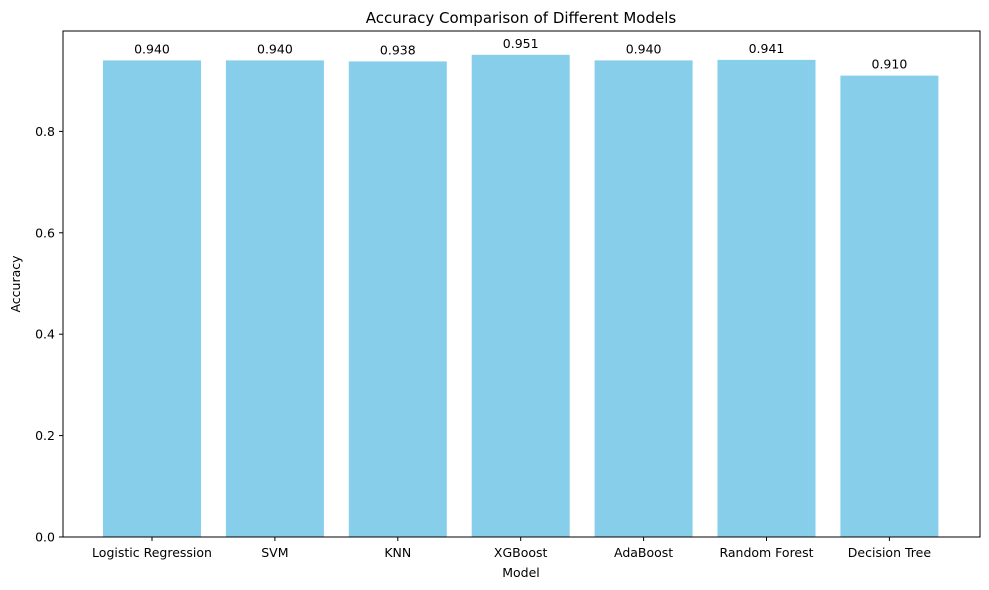 The height and width of the screenshot is (590, 989). I want to click on bar-value-label-4: 0.940, so click(644, 48).